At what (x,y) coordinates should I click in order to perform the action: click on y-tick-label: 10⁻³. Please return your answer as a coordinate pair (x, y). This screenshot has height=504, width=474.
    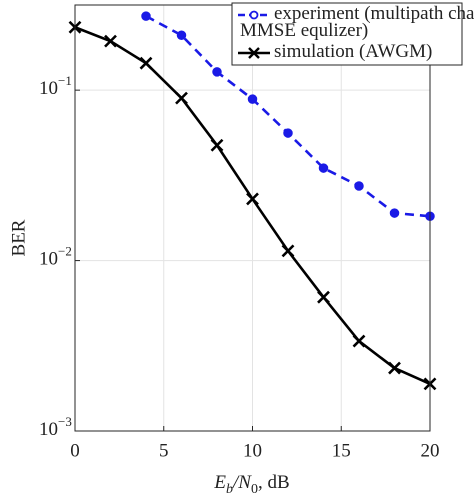
    Looking at the image, I should click on (55, 427).